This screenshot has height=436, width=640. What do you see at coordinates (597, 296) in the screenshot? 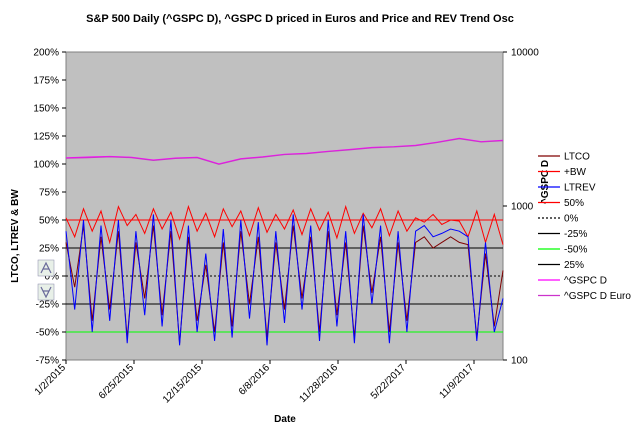
I see `legend-label: ^GSPC D Euro` at bounding box center [597, 296].